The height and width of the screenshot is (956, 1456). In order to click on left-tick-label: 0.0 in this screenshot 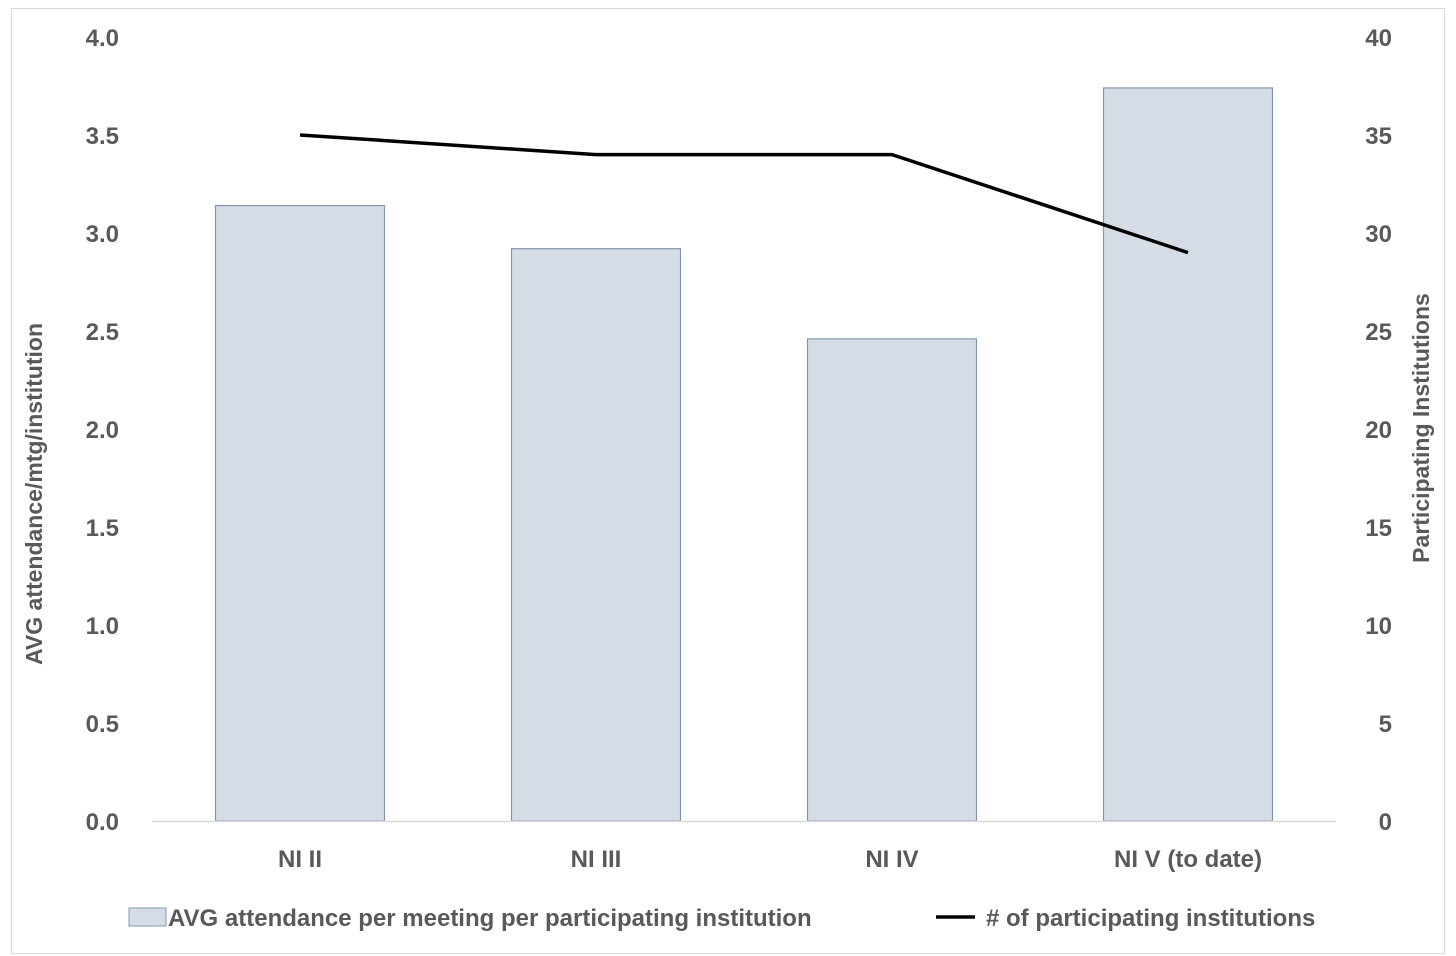, I will do `click(102, 822)`.